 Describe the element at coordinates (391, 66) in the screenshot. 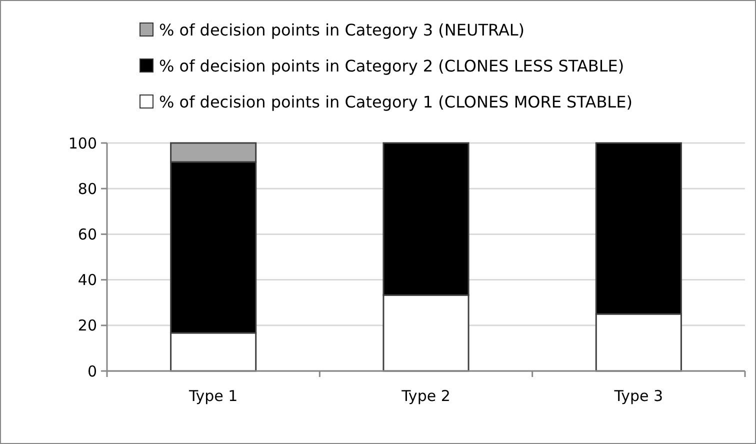

I see `legend-label: % of decision points in Category 2 (CLONES LESS STABLE)` at that location.